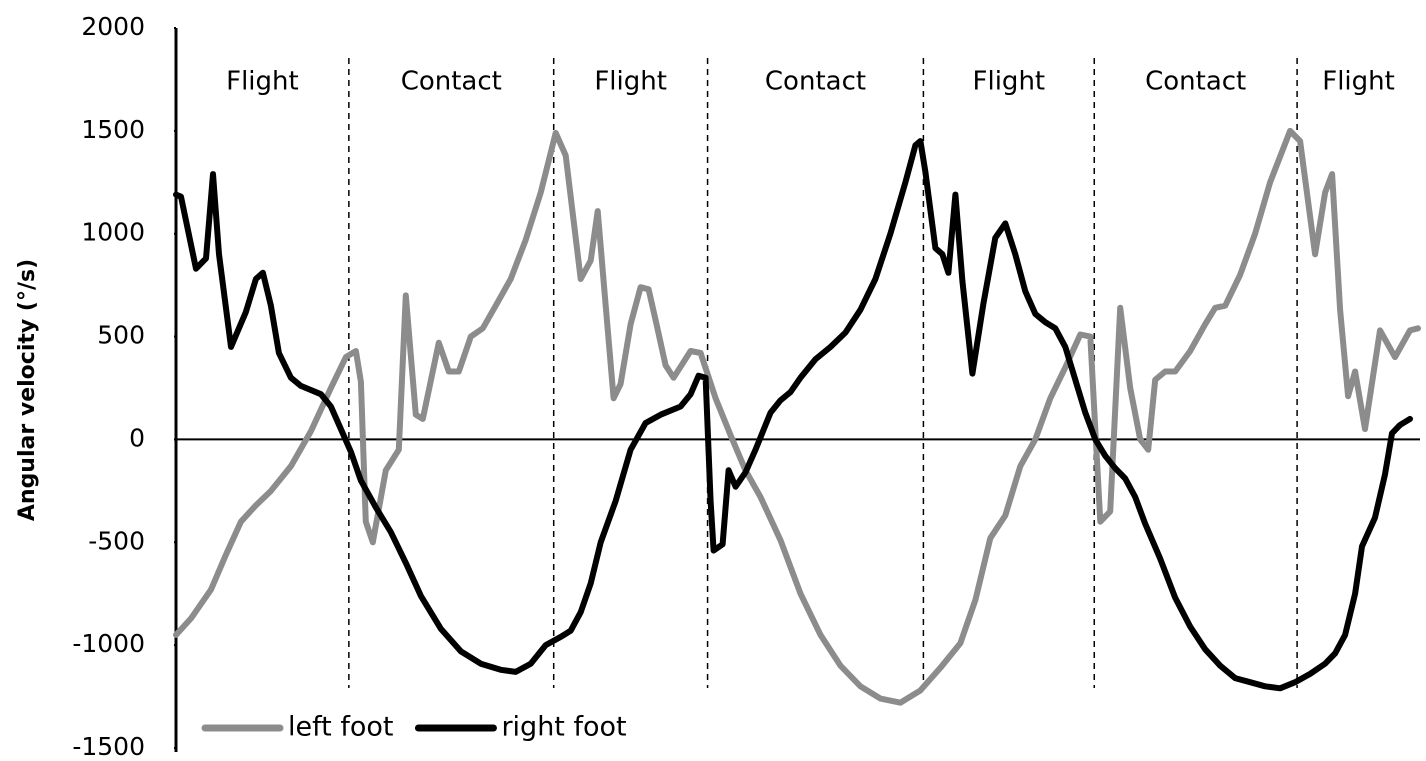 This screenshot has width=1426, height=761. Describe the element at coordinates (113, 129) in the screenshot. I see `y-tick-label: 1500` at that location.